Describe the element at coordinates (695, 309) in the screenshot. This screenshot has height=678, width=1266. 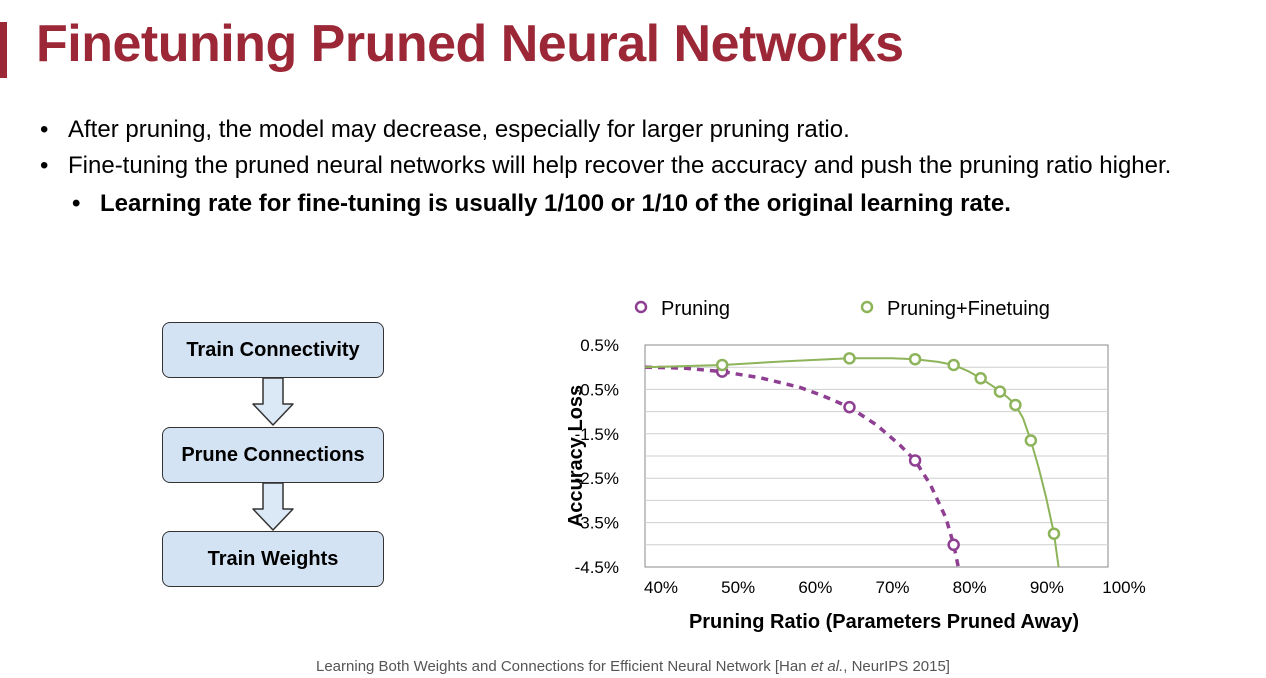
I see `legend-label-pruning: Pruning` at that location.